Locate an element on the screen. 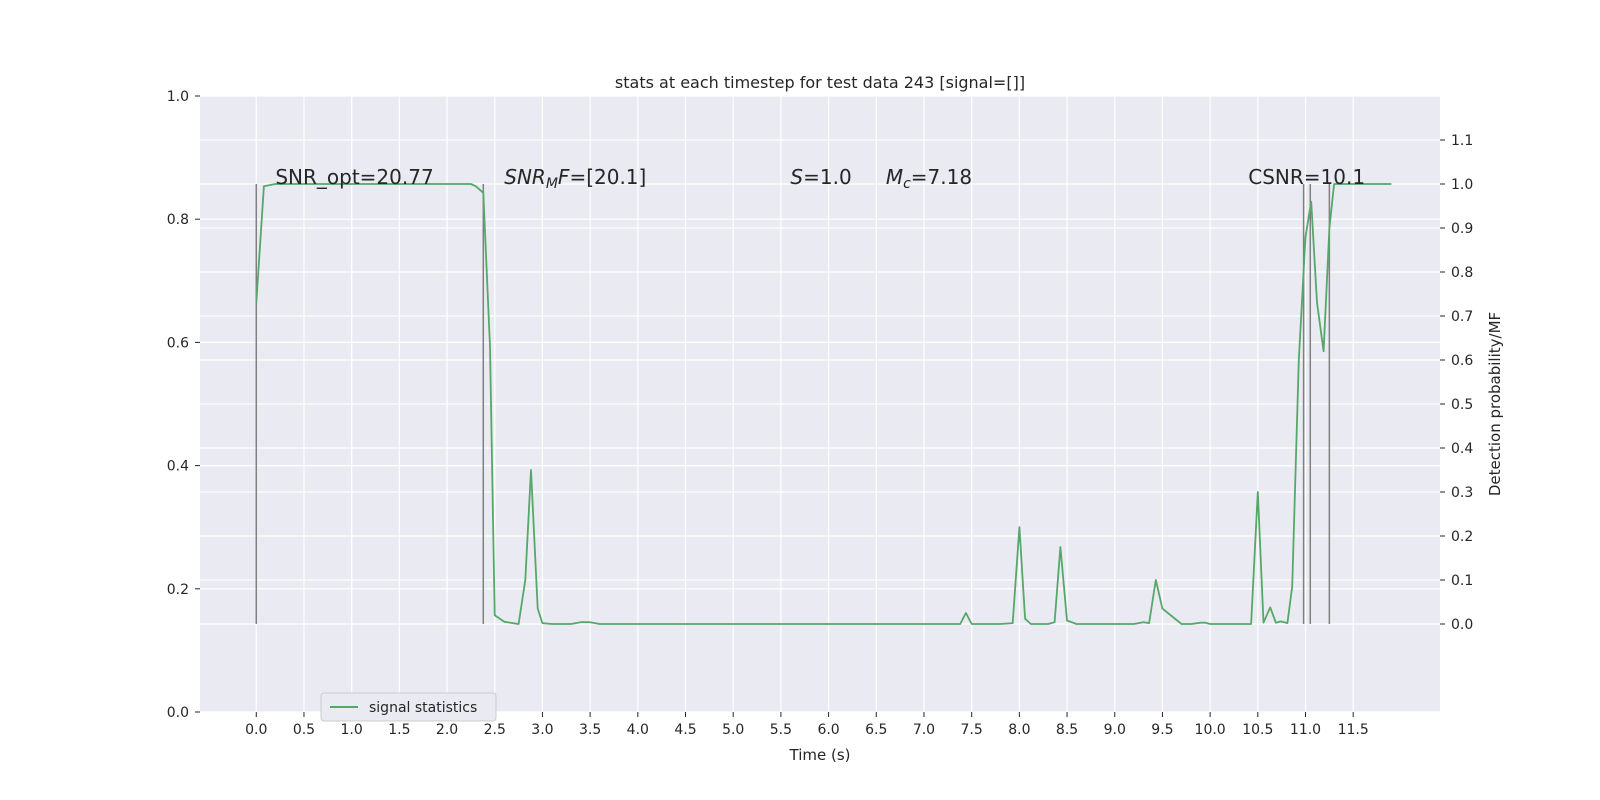 The image size is (1600, 800). x-tick-label: 4.5 is located at coordinates (685, 730).